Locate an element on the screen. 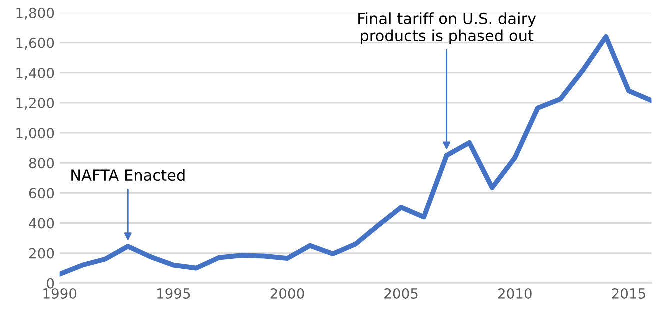 The height and width of the screenshot is (322, 665). x-tick-label: 2005 is located at coordinates (401, 293).